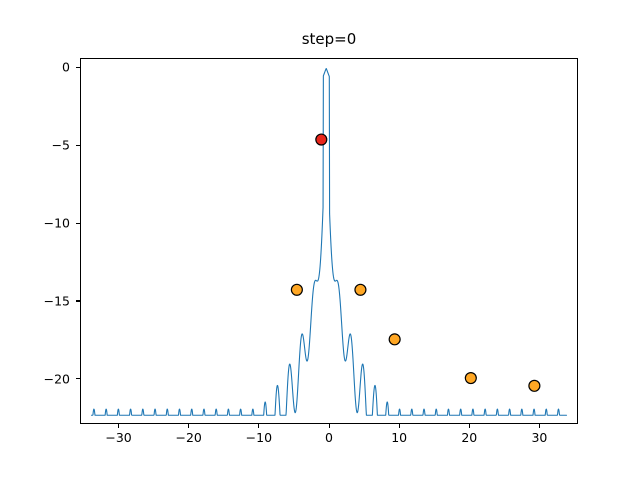  What do you see at coordinates (56, 301) in the screenshot?
I see `y-tick-label: −15` at bounding box center [56, 301].